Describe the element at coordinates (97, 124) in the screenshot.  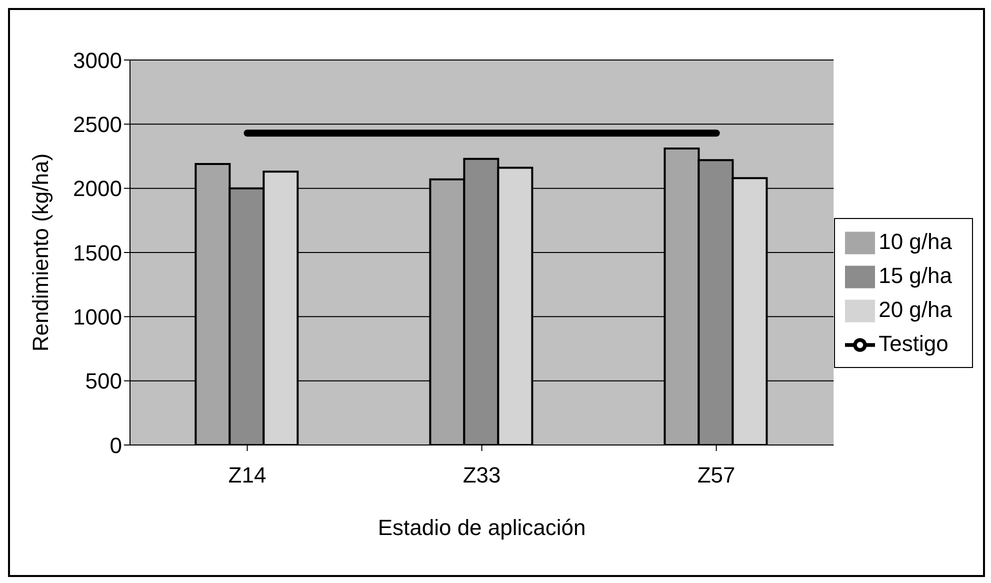
I see `y-tick-label: 2500` at that location.